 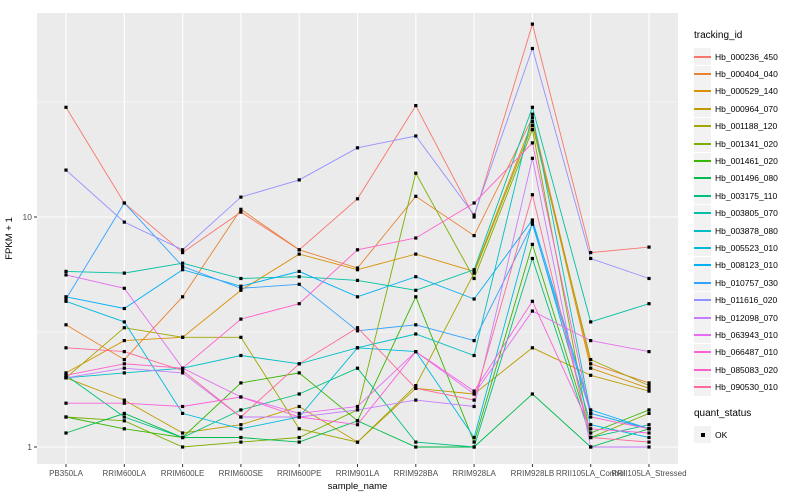 What do you see at coordinates (183, 473) in the screenshot?
I see `x-tick-label: RRIM600LE` at bounding box center [183, 473].